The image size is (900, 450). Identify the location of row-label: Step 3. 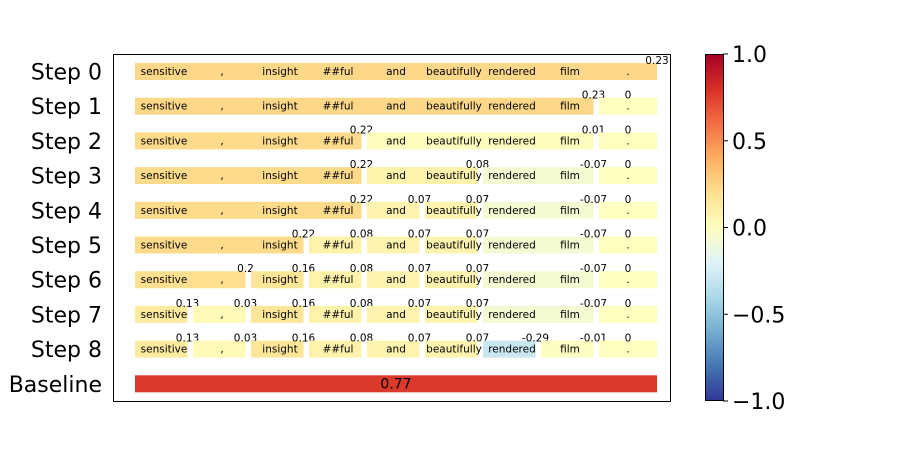
(66, 177).